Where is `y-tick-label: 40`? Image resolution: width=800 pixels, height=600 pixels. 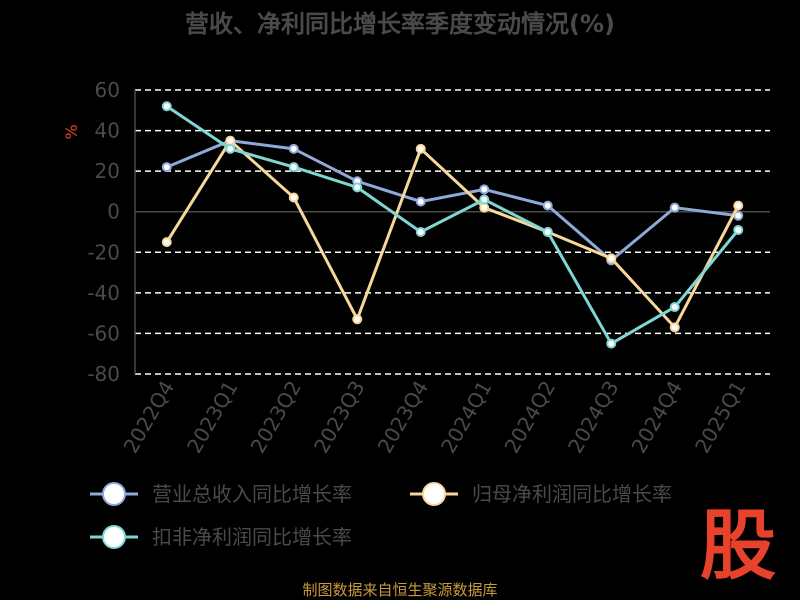 y-tick-label: 40 is located at coordinates (107, 131).